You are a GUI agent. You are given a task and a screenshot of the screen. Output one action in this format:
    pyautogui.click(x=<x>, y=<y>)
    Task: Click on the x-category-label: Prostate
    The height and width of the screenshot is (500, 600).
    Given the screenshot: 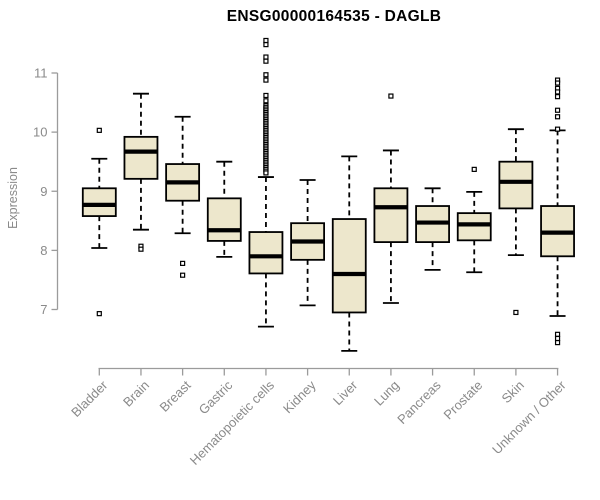 What is the action you would take?
    pyautogui.click(x=463, y=400)
    